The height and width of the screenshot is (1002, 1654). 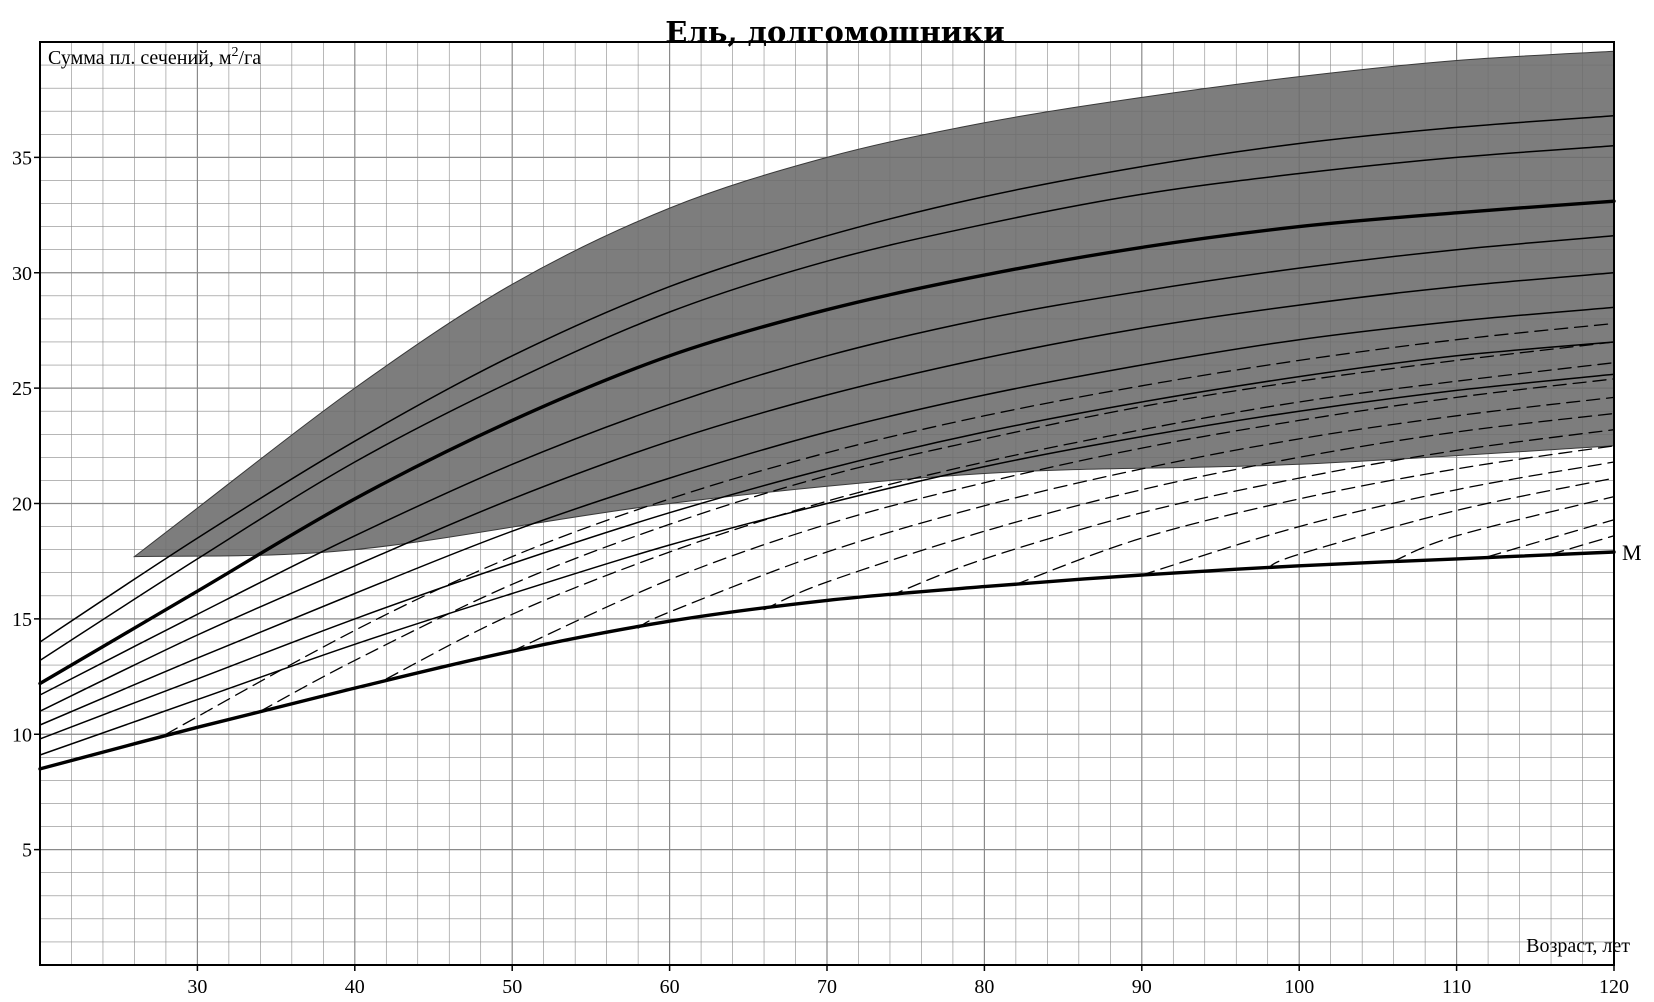 I want to click on y-tick-label: 15, so click(x=22, y=620).